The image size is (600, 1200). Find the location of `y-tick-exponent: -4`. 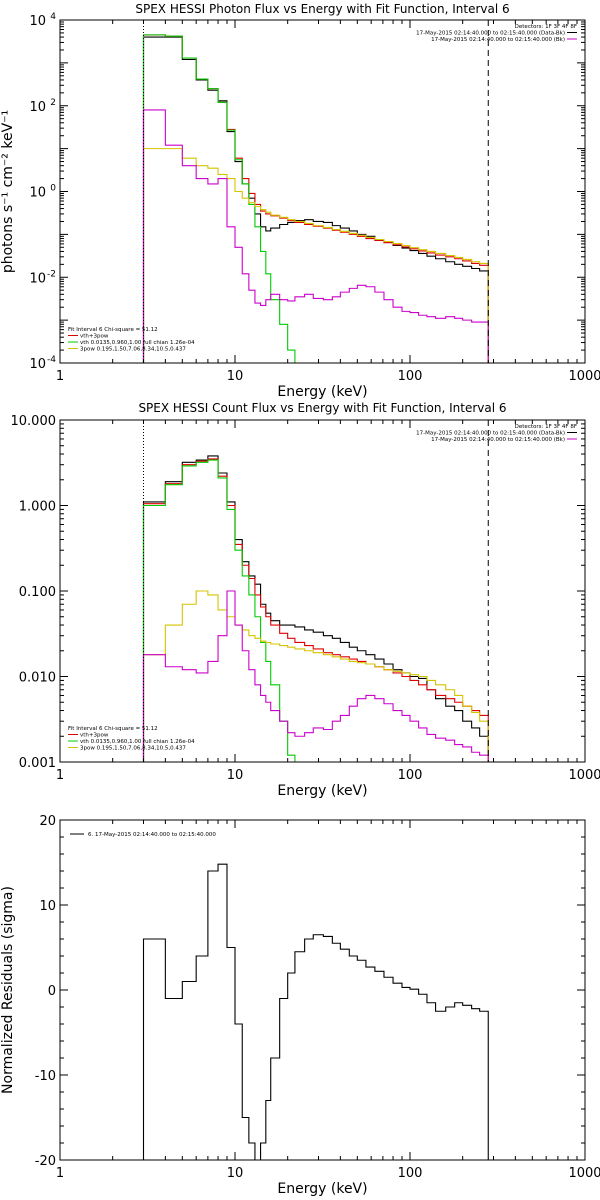

y-tick-exponent: -4 is located at coordinates (51, 360).